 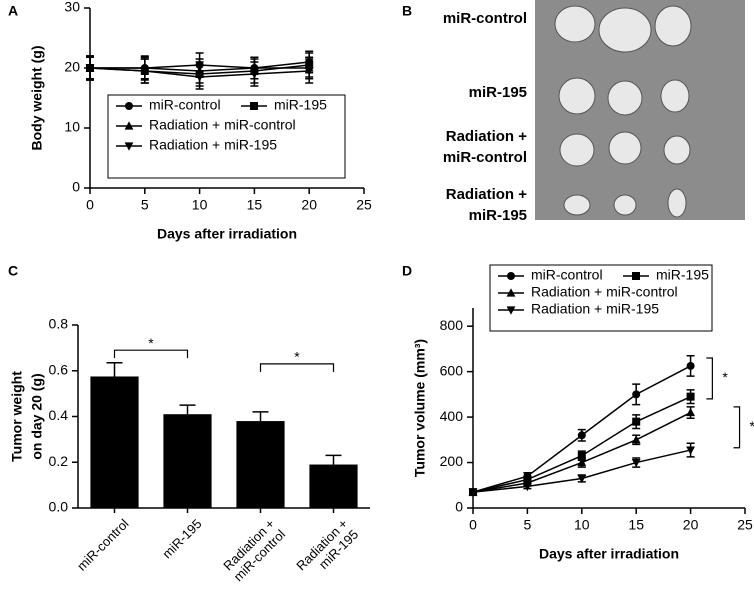 I want to click on y-axis-title: Tumor volume (mm³), so click(x=420, y=408).